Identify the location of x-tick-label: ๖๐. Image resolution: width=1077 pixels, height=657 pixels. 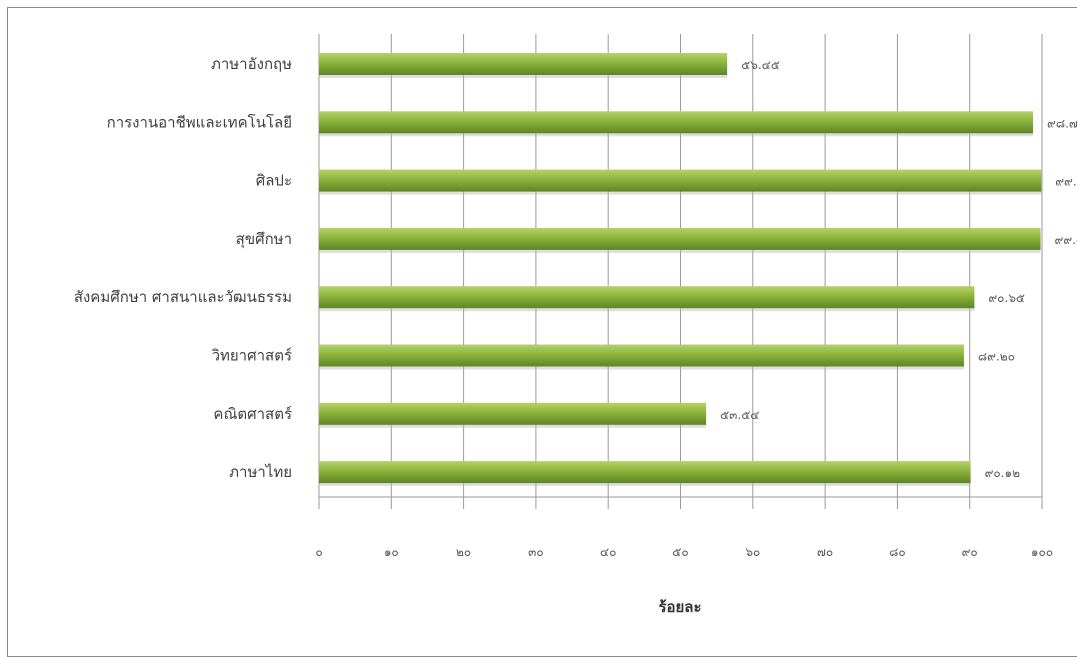
(752, 552).